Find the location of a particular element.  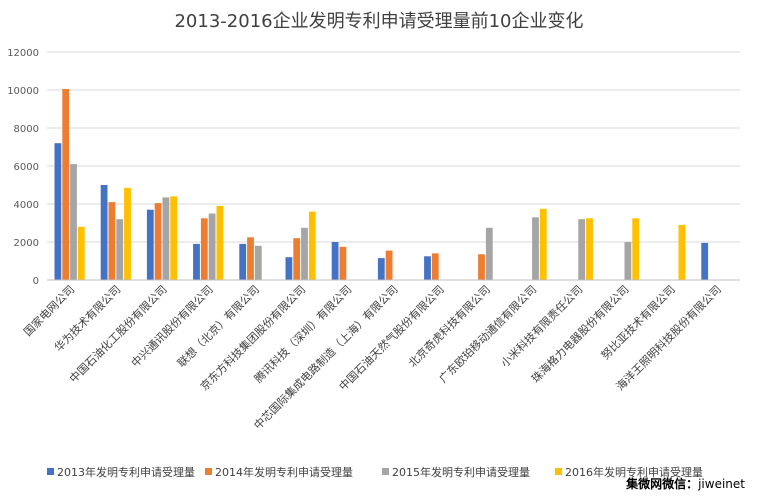

y-axis-ticks: 0 2000 4000 6000 8000 10000 12000 is located at coordinates (23, 167).